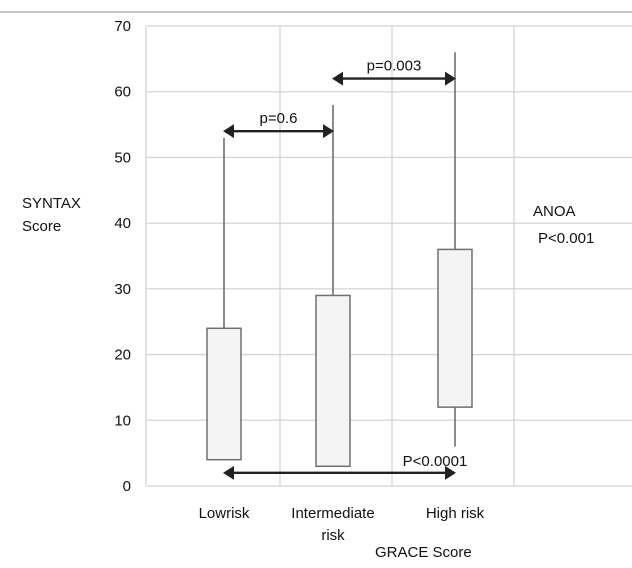 Image resolution: width=632 pixels, height=568 pixels. What do you see at coordinates (455, 513) in the screenshot?
I see `x-tick-label: High risk` at bounding box center [455, 513].